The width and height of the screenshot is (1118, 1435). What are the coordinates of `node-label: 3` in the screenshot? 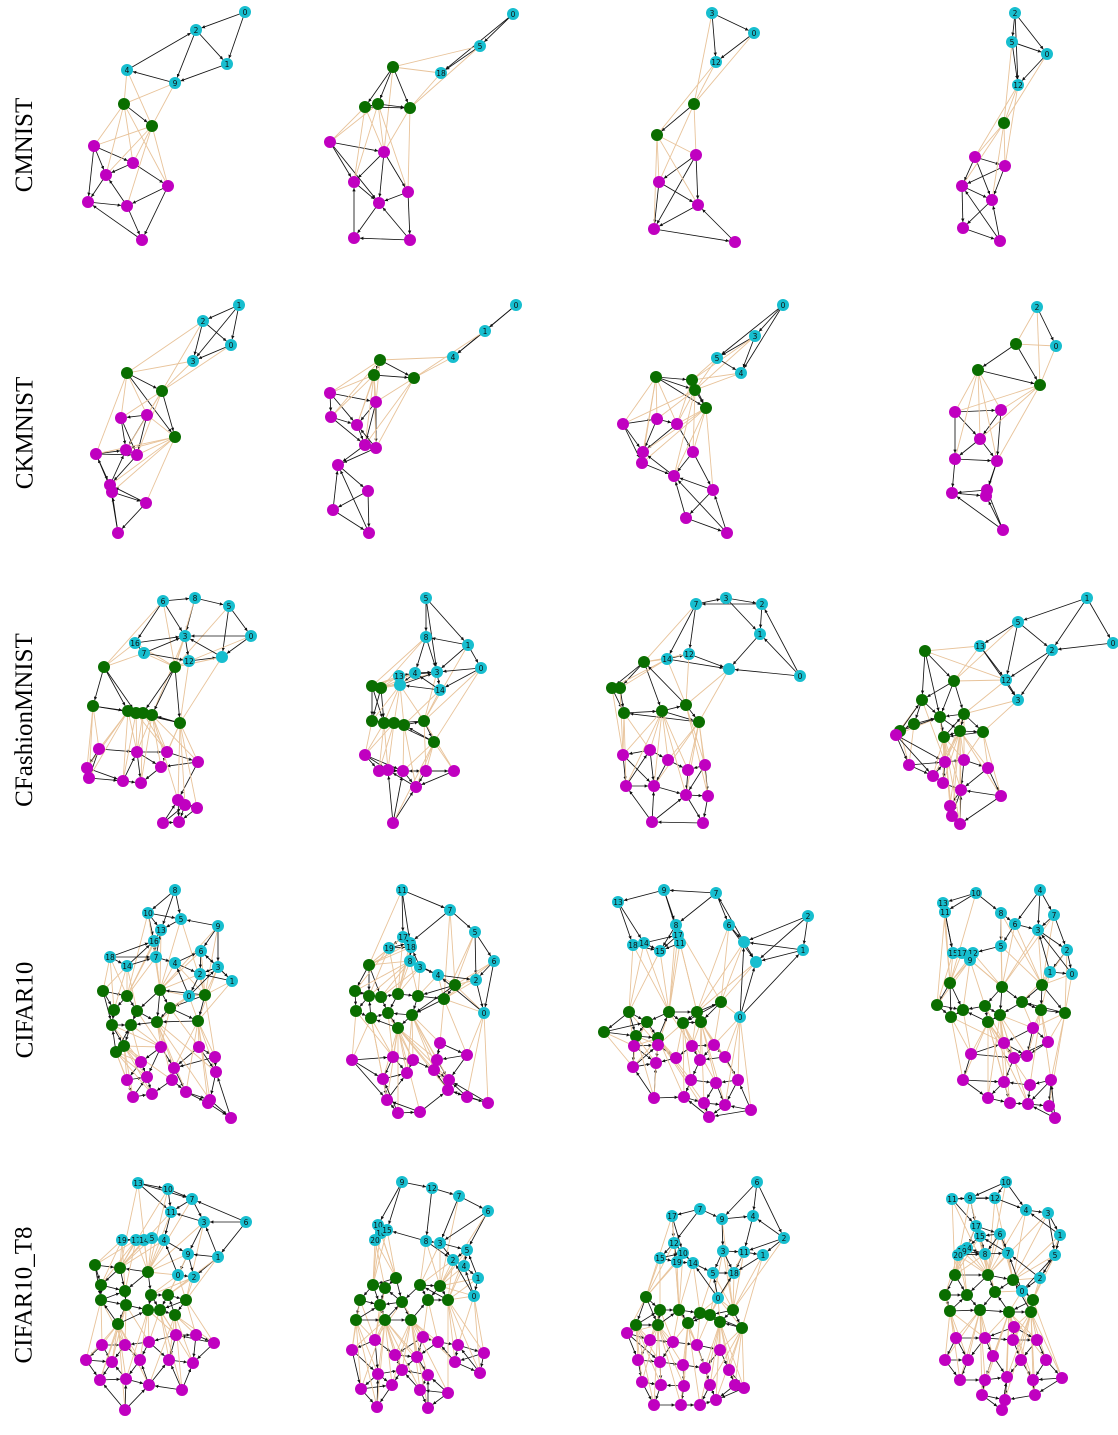 It's located at (723, 1251).